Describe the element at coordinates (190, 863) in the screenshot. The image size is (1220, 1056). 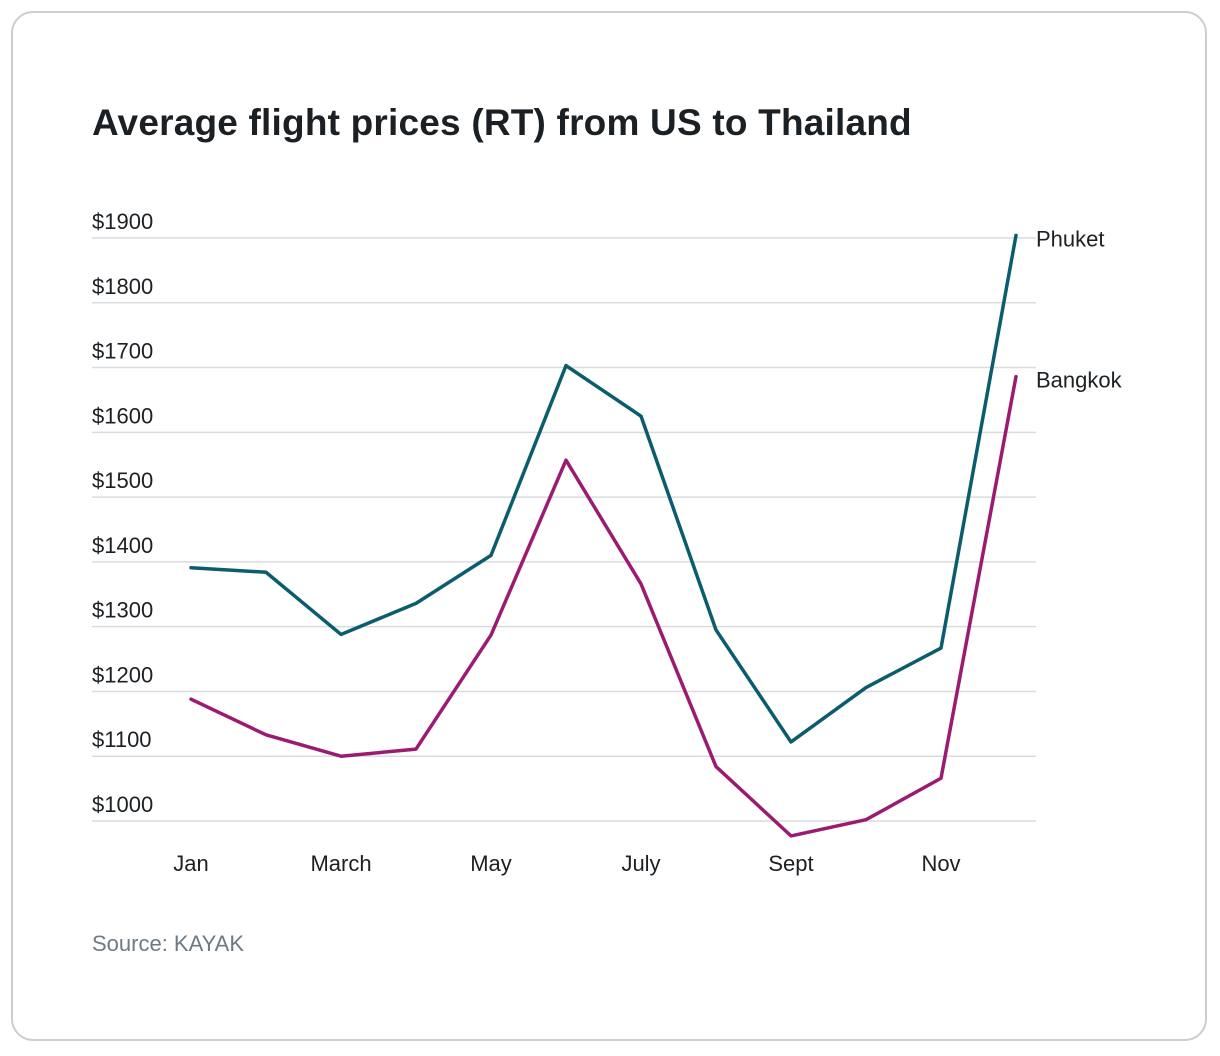
I see `x-tick-label: Jan` at that location.